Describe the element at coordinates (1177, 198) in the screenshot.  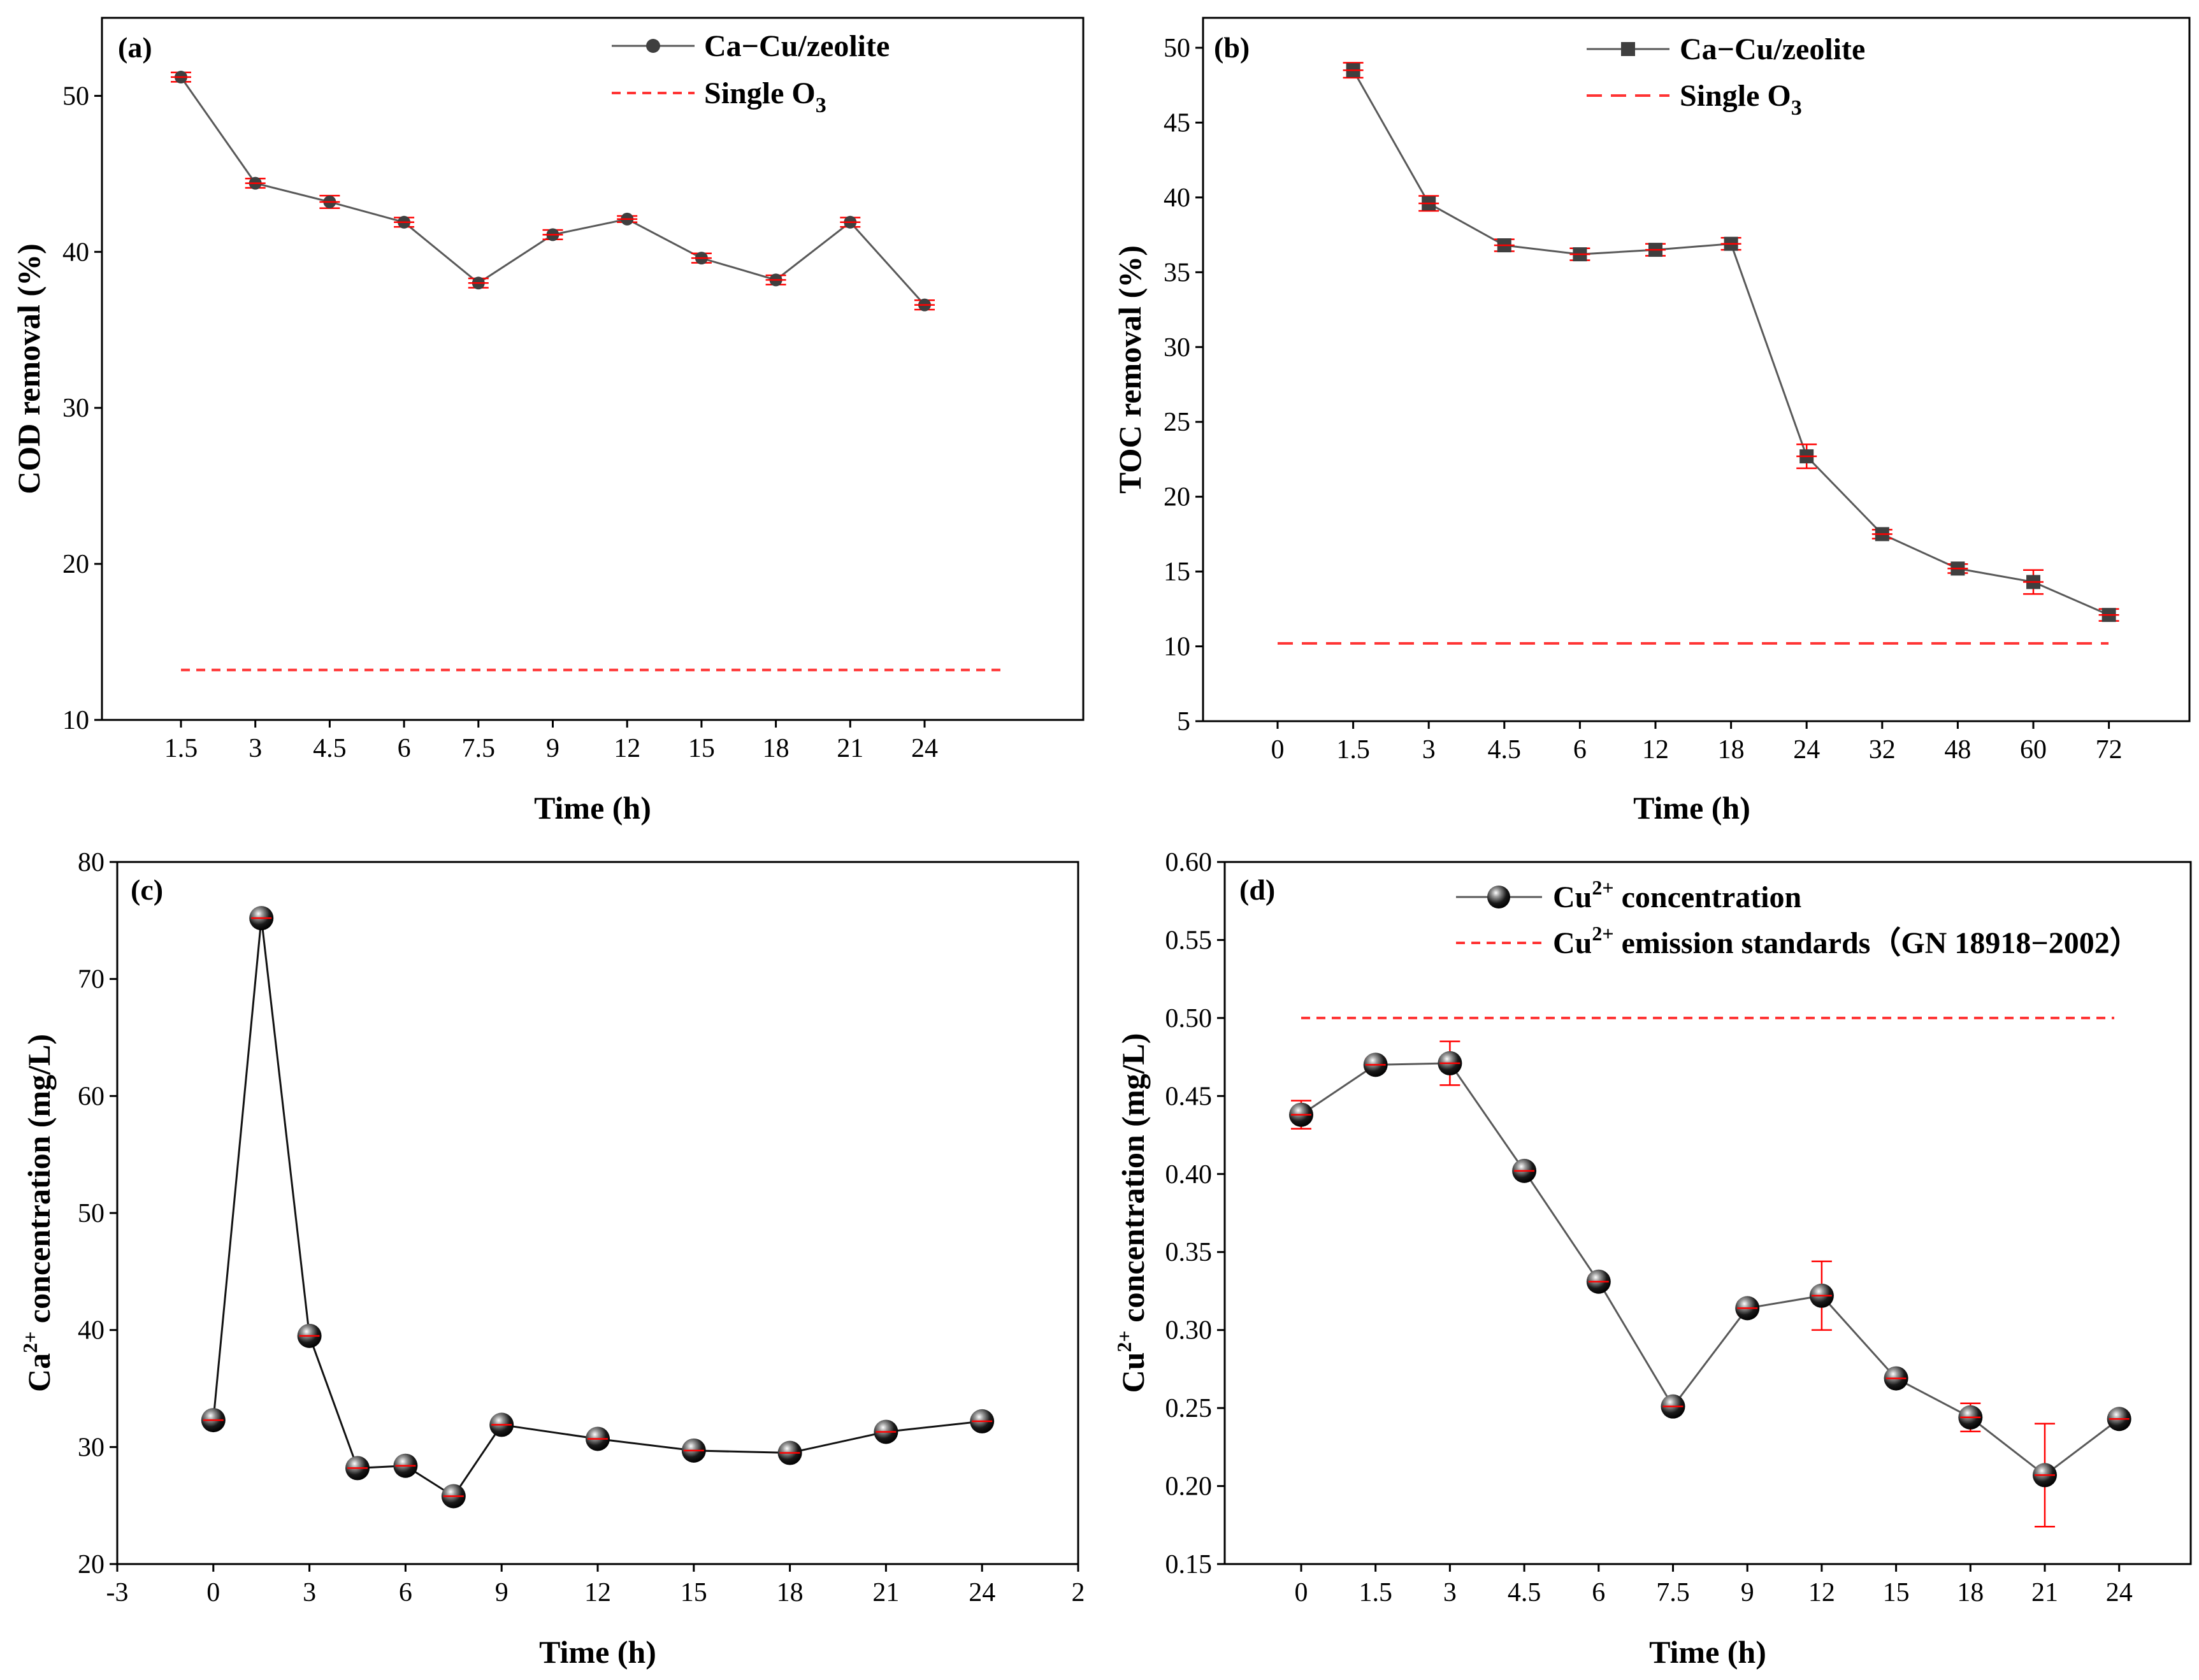
I see `panel-b-ytick-label: 40` at that location.